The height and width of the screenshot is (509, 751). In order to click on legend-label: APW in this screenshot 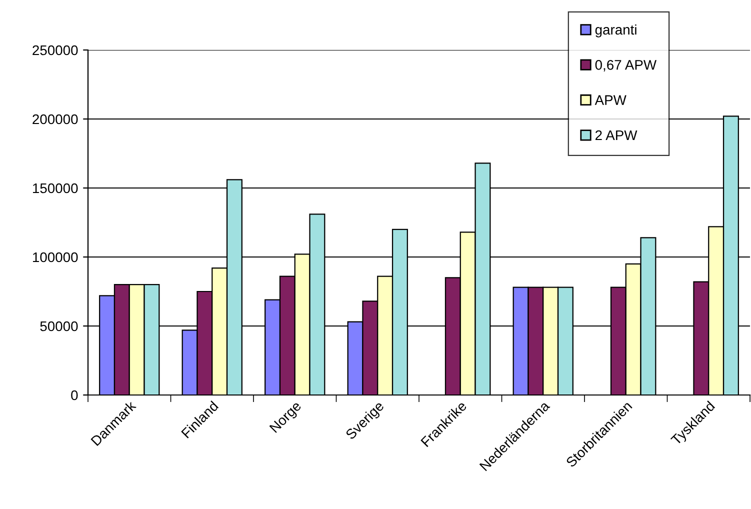, I will do `click(610, 100)`.